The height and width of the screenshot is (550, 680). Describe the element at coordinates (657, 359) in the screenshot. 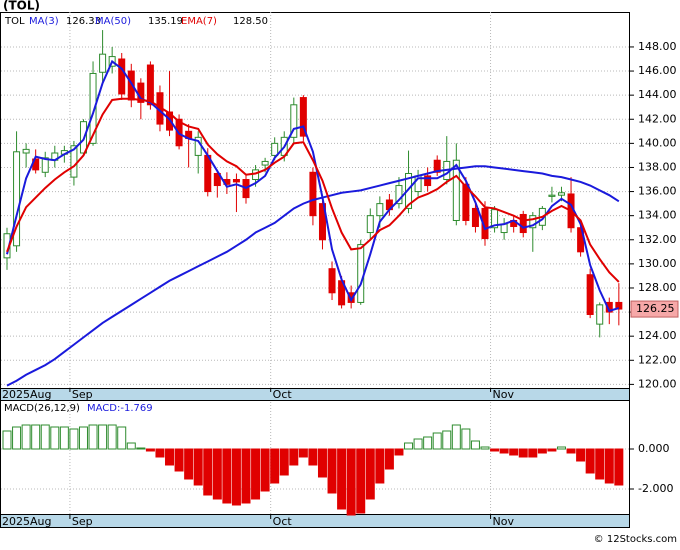

I see `y-tick-label: 122.00` at that location.